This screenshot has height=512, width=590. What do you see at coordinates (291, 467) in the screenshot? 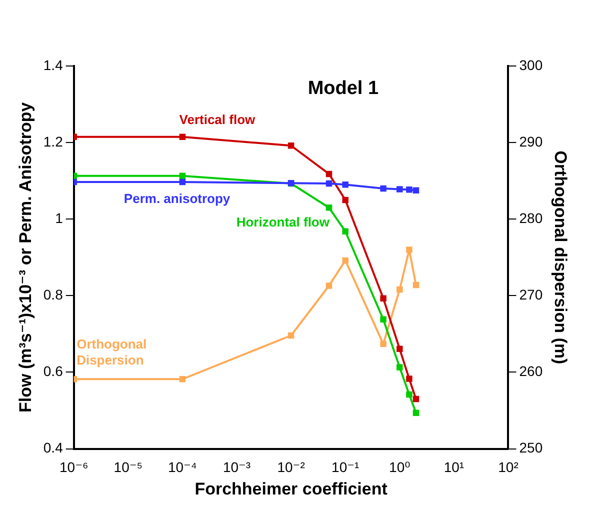
I see `x-tick-label: 10⁻²` at bounding box center [291, 467].